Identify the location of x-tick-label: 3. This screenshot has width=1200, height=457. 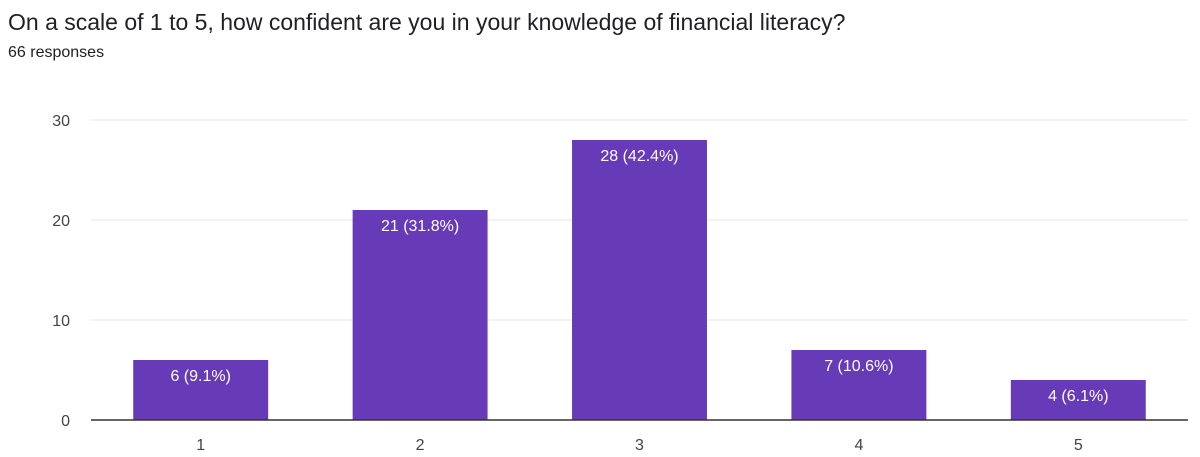
(639, 445).